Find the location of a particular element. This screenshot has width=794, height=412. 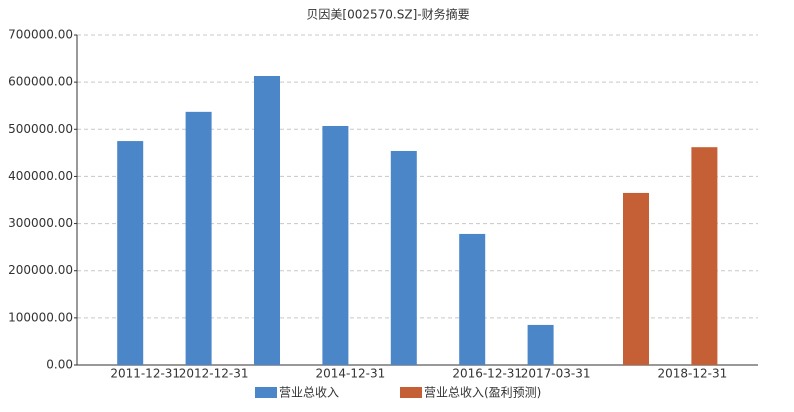

y-tick-label: 300000.00 is located at coordinates (40, 223).